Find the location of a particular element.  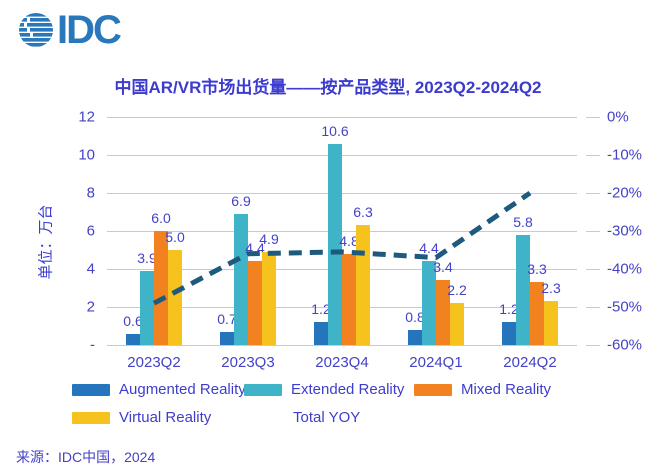

y-axis-right-label: -50% is located at coordinates (625, 307).